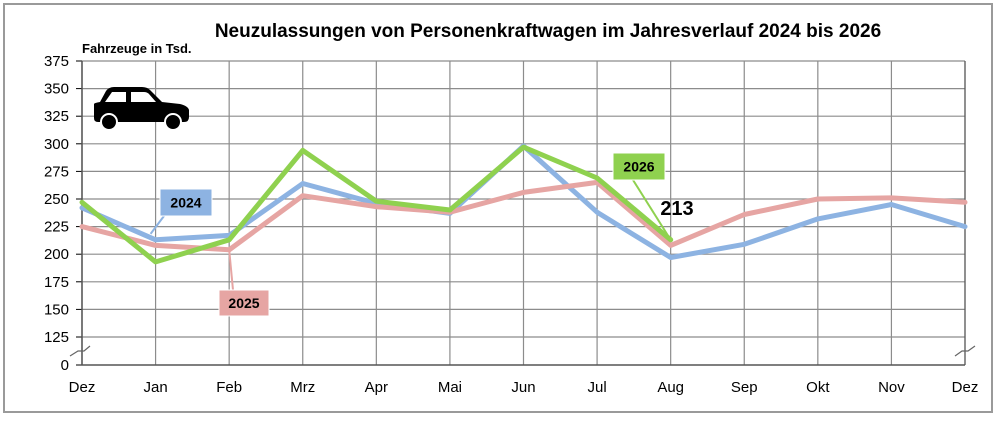 This screenshot has height=421, width=1000. What do you see at coordinates (141, 109) in the screenshot?
I see `car-icon` at bounding box center [141, 109].